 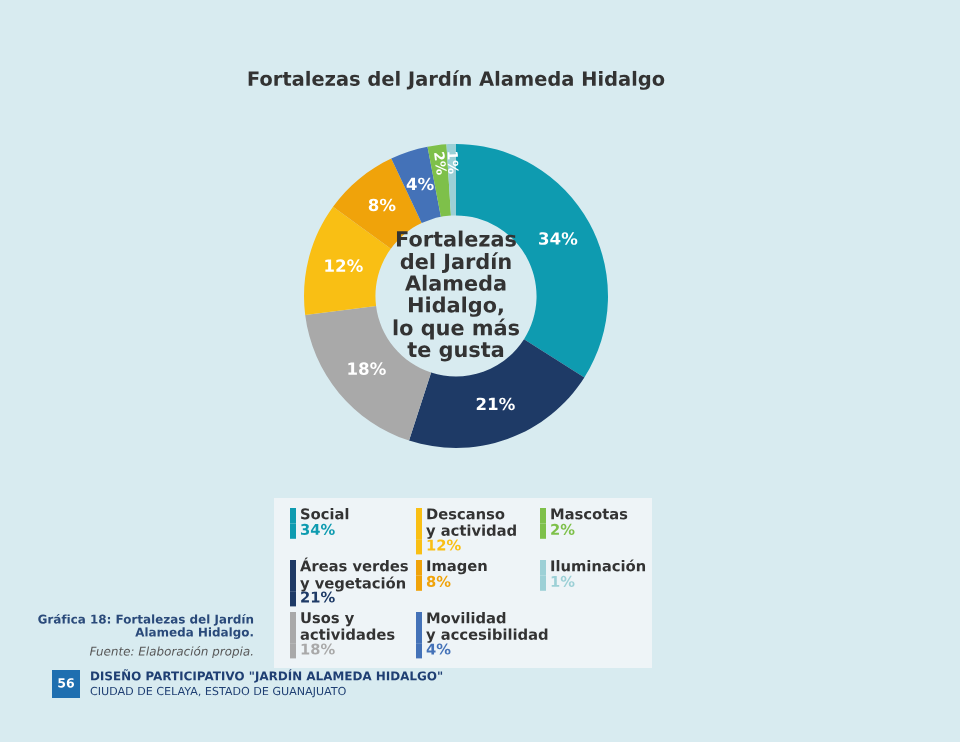 I want to click on text: Fortalezas del Jardín Alameda Hidalgo, lo que más te gusta, so click(x=456, y=296).